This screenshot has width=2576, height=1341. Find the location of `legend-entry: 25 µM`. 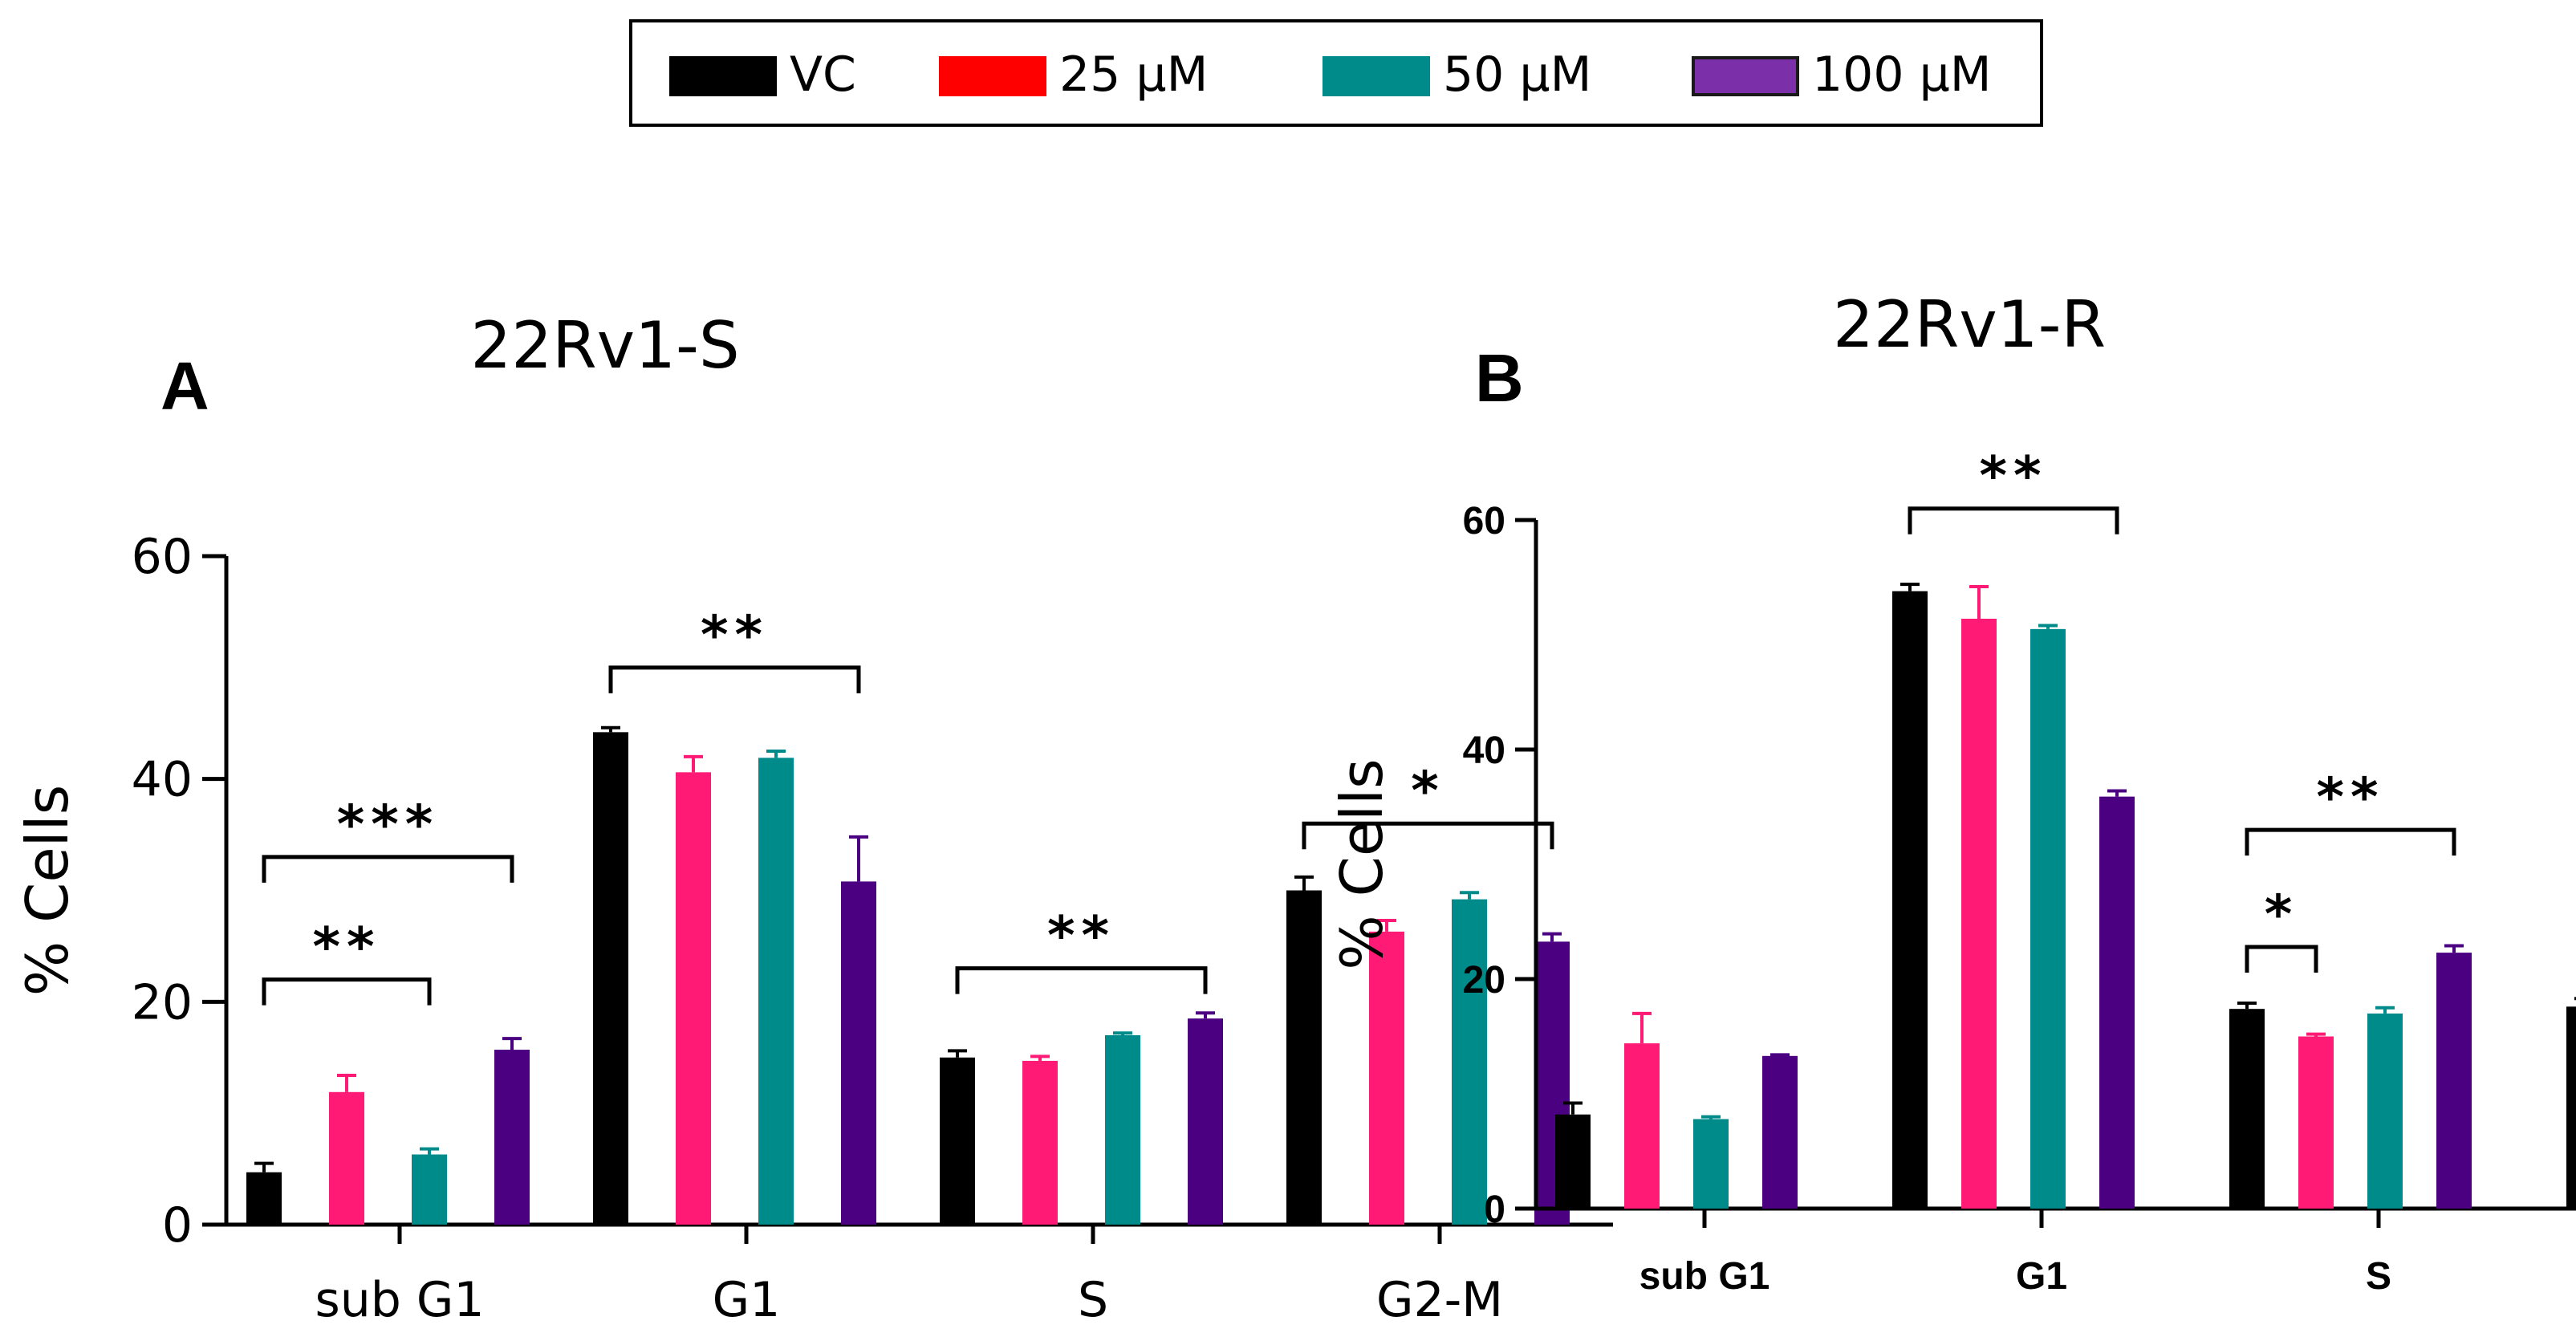

legend-entry: 25 µM is located at coordinates (1074, 75).